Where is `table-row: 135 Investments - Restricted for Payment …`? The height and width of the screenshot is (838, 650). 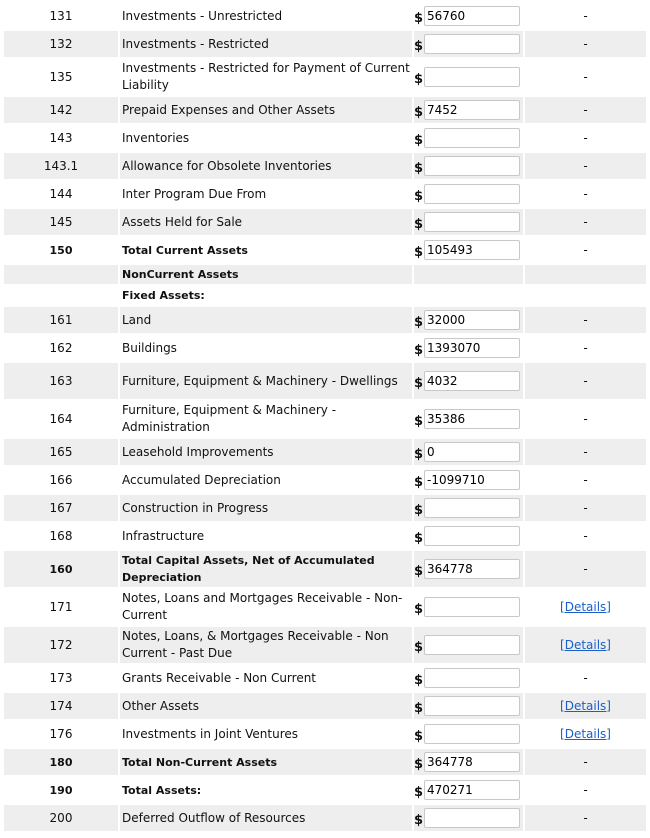
table-row: 135 Investments - Restricted for Payment … is located at coordinates (325, 77).